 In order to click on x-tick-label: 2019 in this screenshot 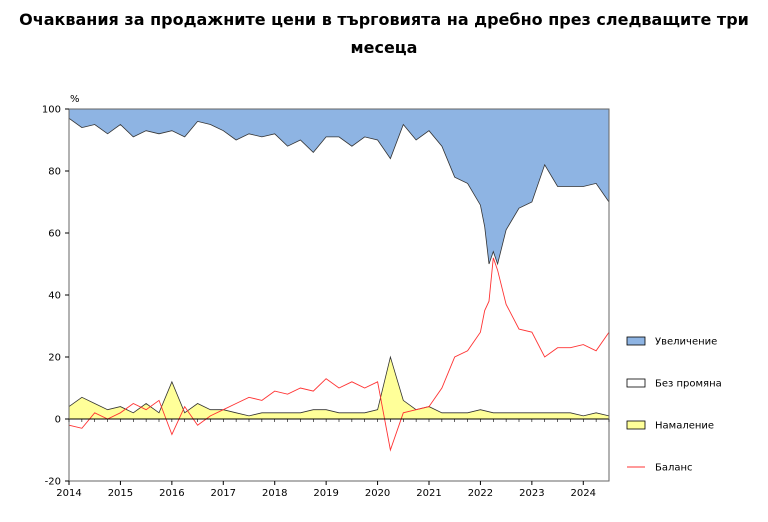, I will do `click(325, 493)`.